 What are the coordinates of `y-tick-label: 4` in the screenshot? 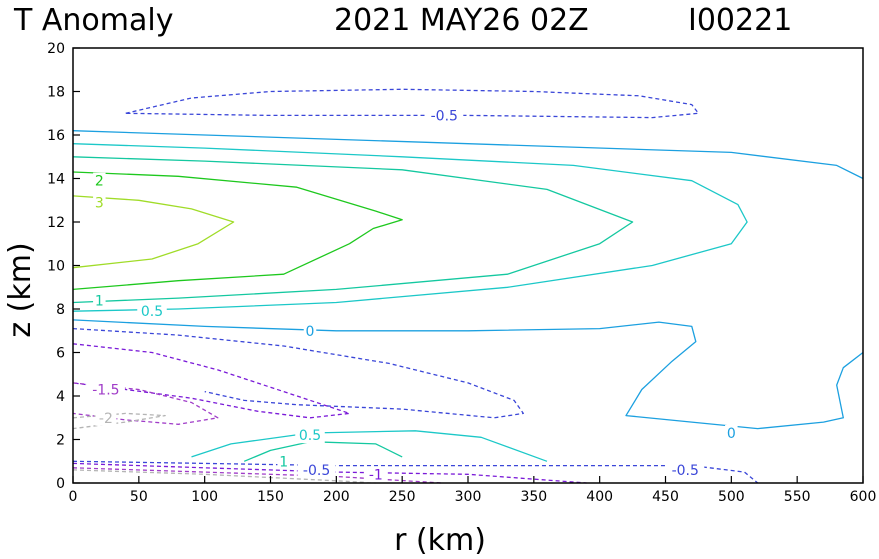 It's located at (60, 397).